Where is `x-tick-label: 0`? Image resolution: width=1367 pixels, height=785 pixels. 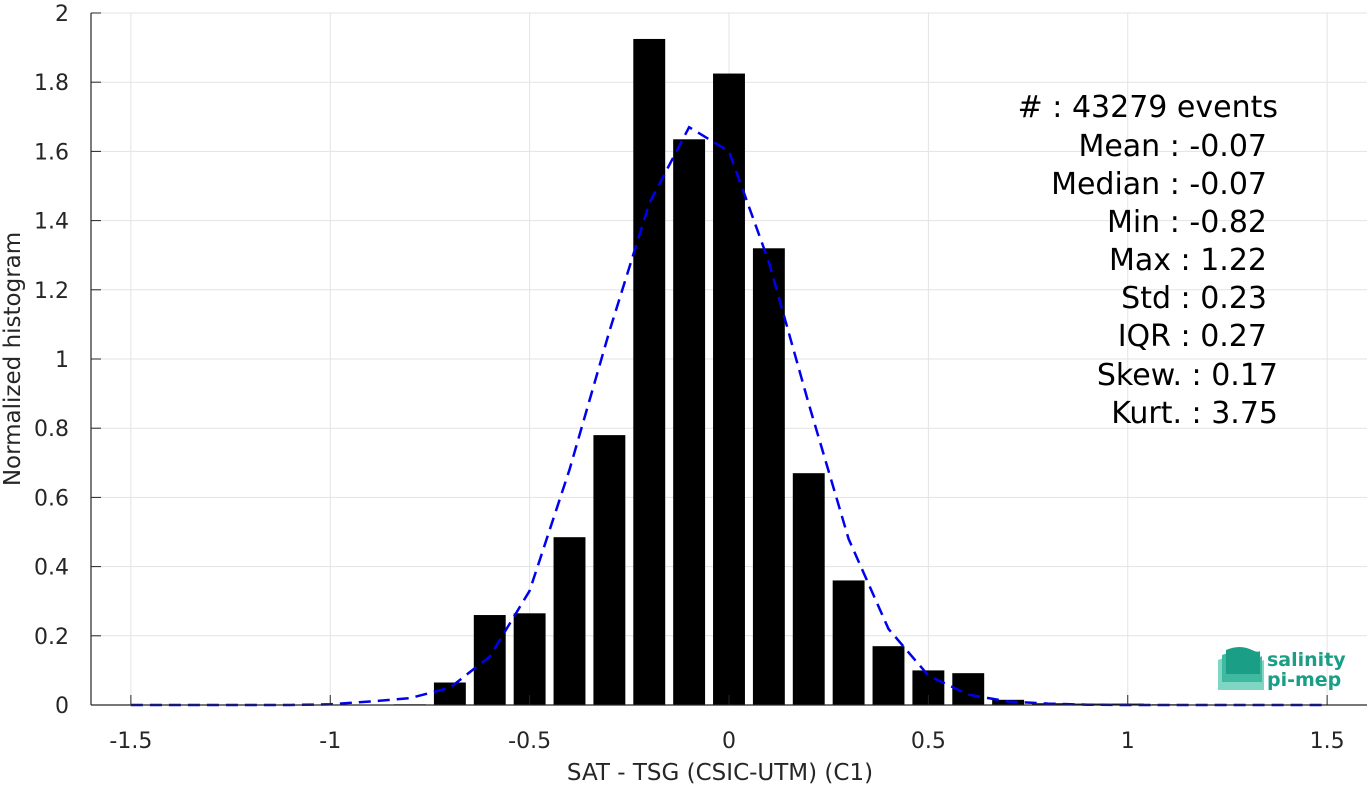
x-tick-label: 0 is located at coordinates (729, 741).